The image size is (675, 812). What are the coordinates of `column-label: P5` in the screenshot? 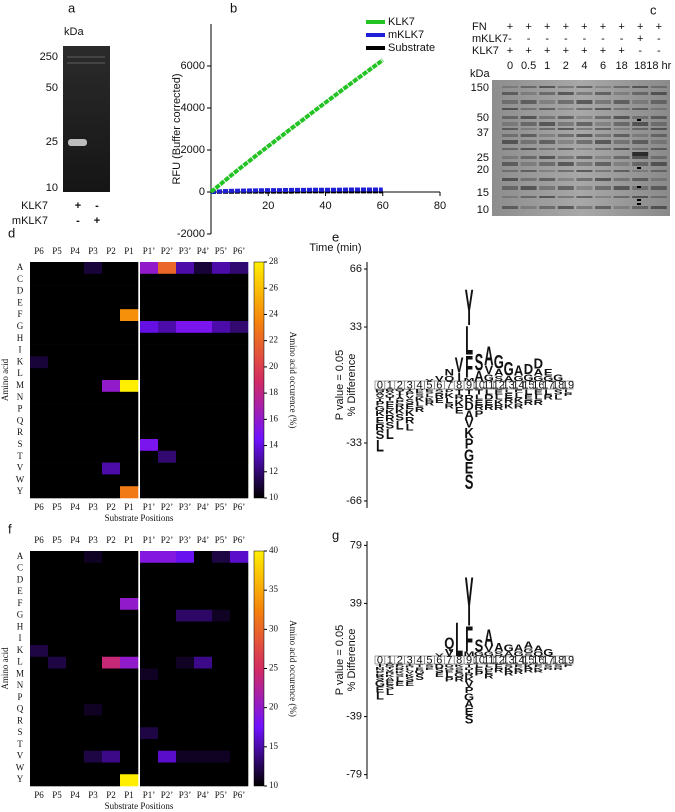 It's located at (57, 795).